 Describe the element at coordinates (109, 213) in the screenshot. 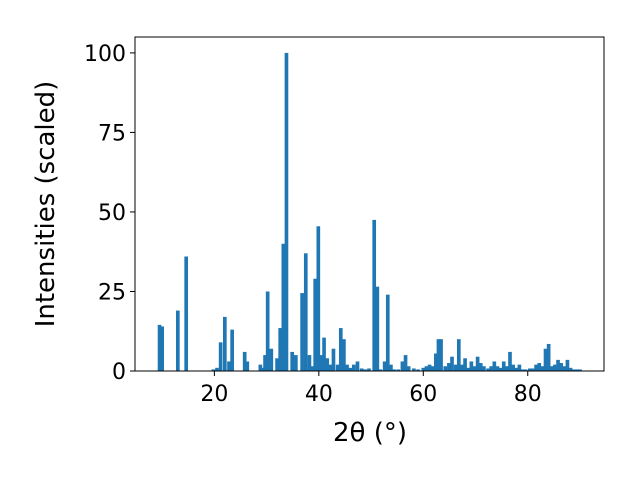

I see `y-axis-ticks: 0 25 50 75 100` at that location.